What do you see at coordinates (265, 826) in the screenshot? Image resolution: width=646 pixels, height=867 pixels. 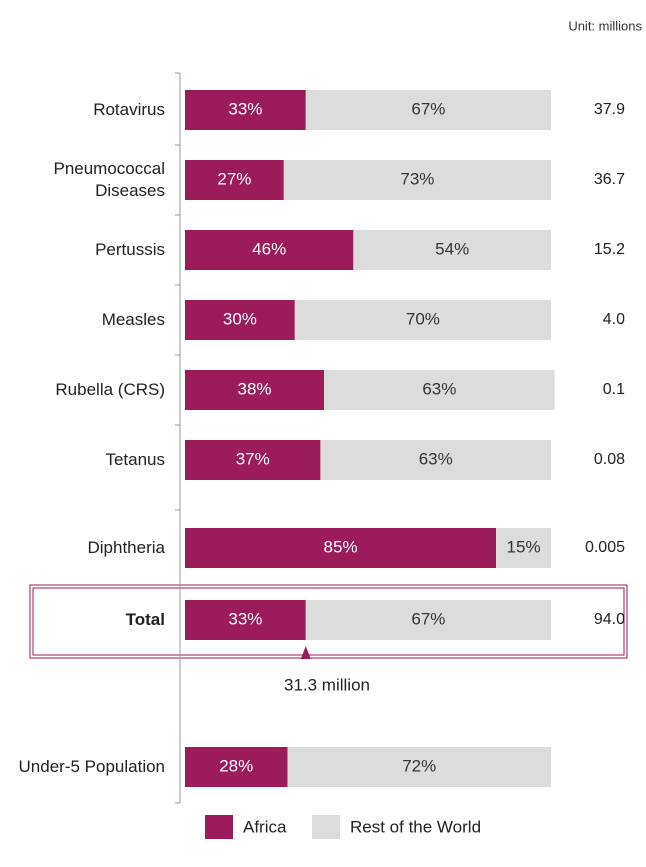 I see `legend-label: Africa` at bounding box center [265, 826].